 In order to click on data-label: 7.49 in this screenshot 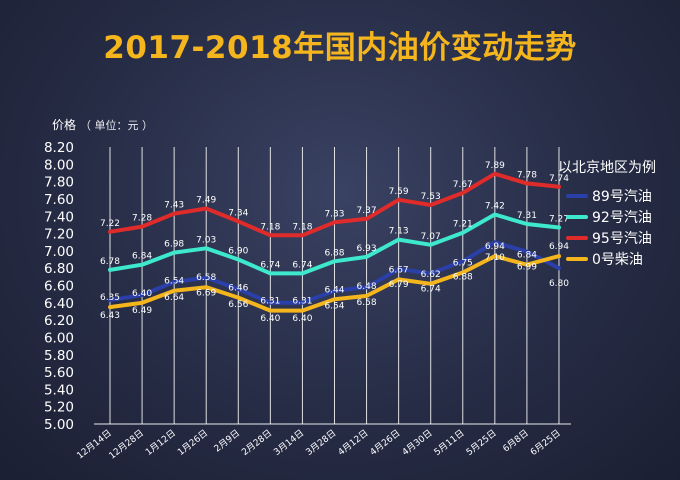, I will do `click(206, 200)`.